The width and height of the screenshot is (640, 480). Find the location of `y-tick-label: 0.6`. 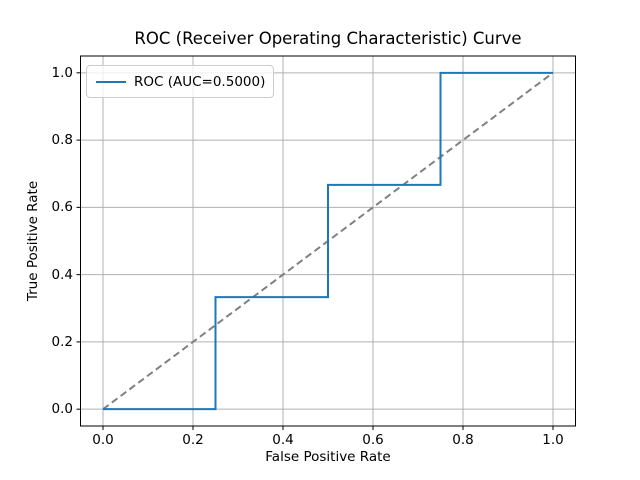

y-tick-label: 0.6 is located at coordinates (62, 207).